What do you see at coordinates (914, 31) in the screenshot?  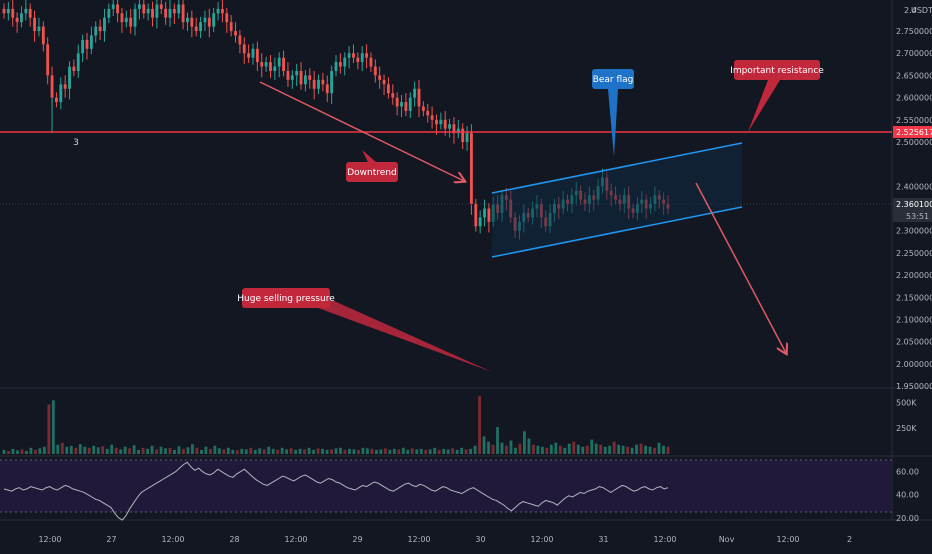 I see `price-tick: 2.75000000` at bounding box center [914, 31].